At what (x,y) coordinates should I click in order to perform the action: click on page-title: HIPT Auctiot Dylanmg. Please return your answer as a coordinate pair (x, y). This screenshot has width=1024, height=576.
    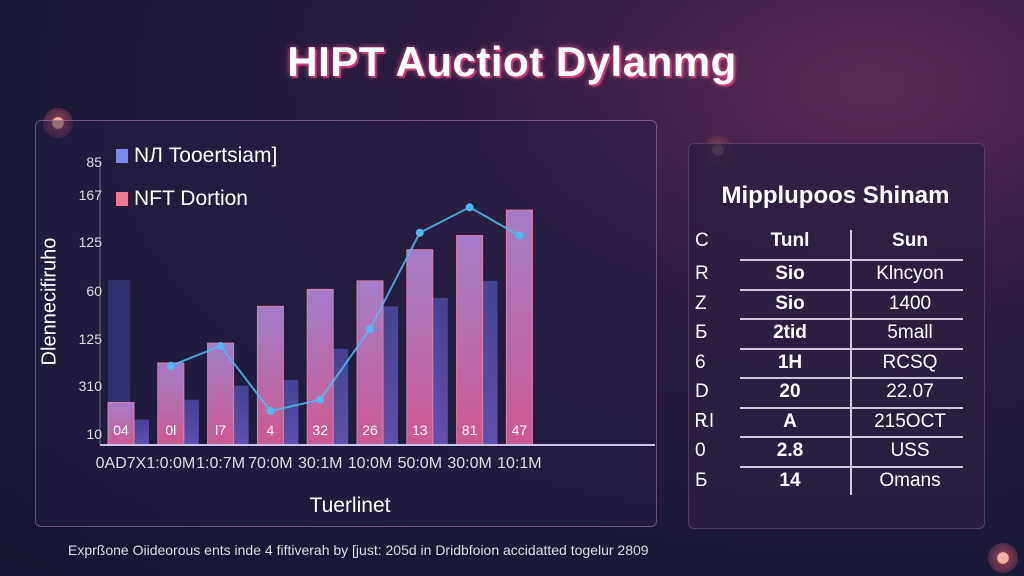
    Looking at the image, I should click on (512, 61).